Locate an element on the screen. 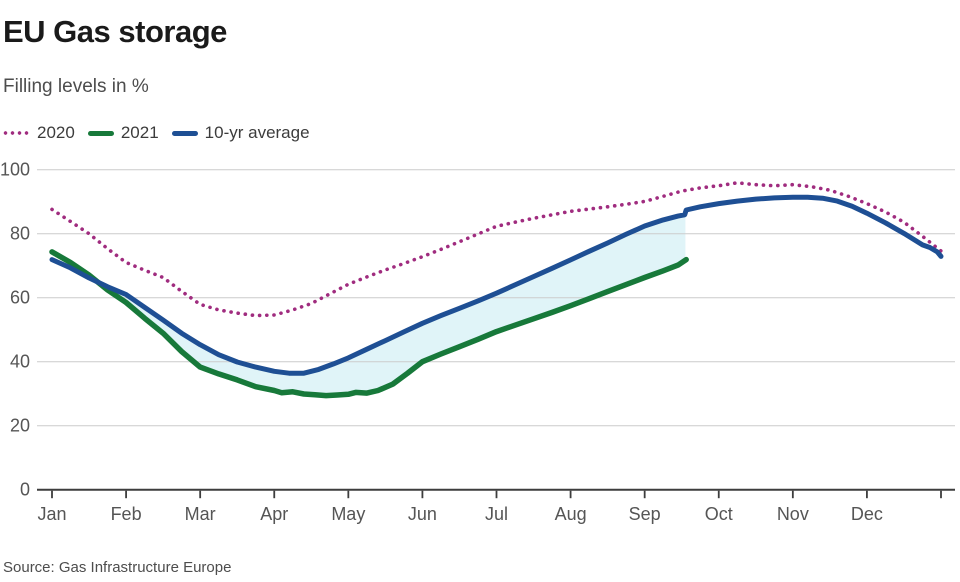  x-axis-label-oct: Oct is located at coordinates (719, 514).